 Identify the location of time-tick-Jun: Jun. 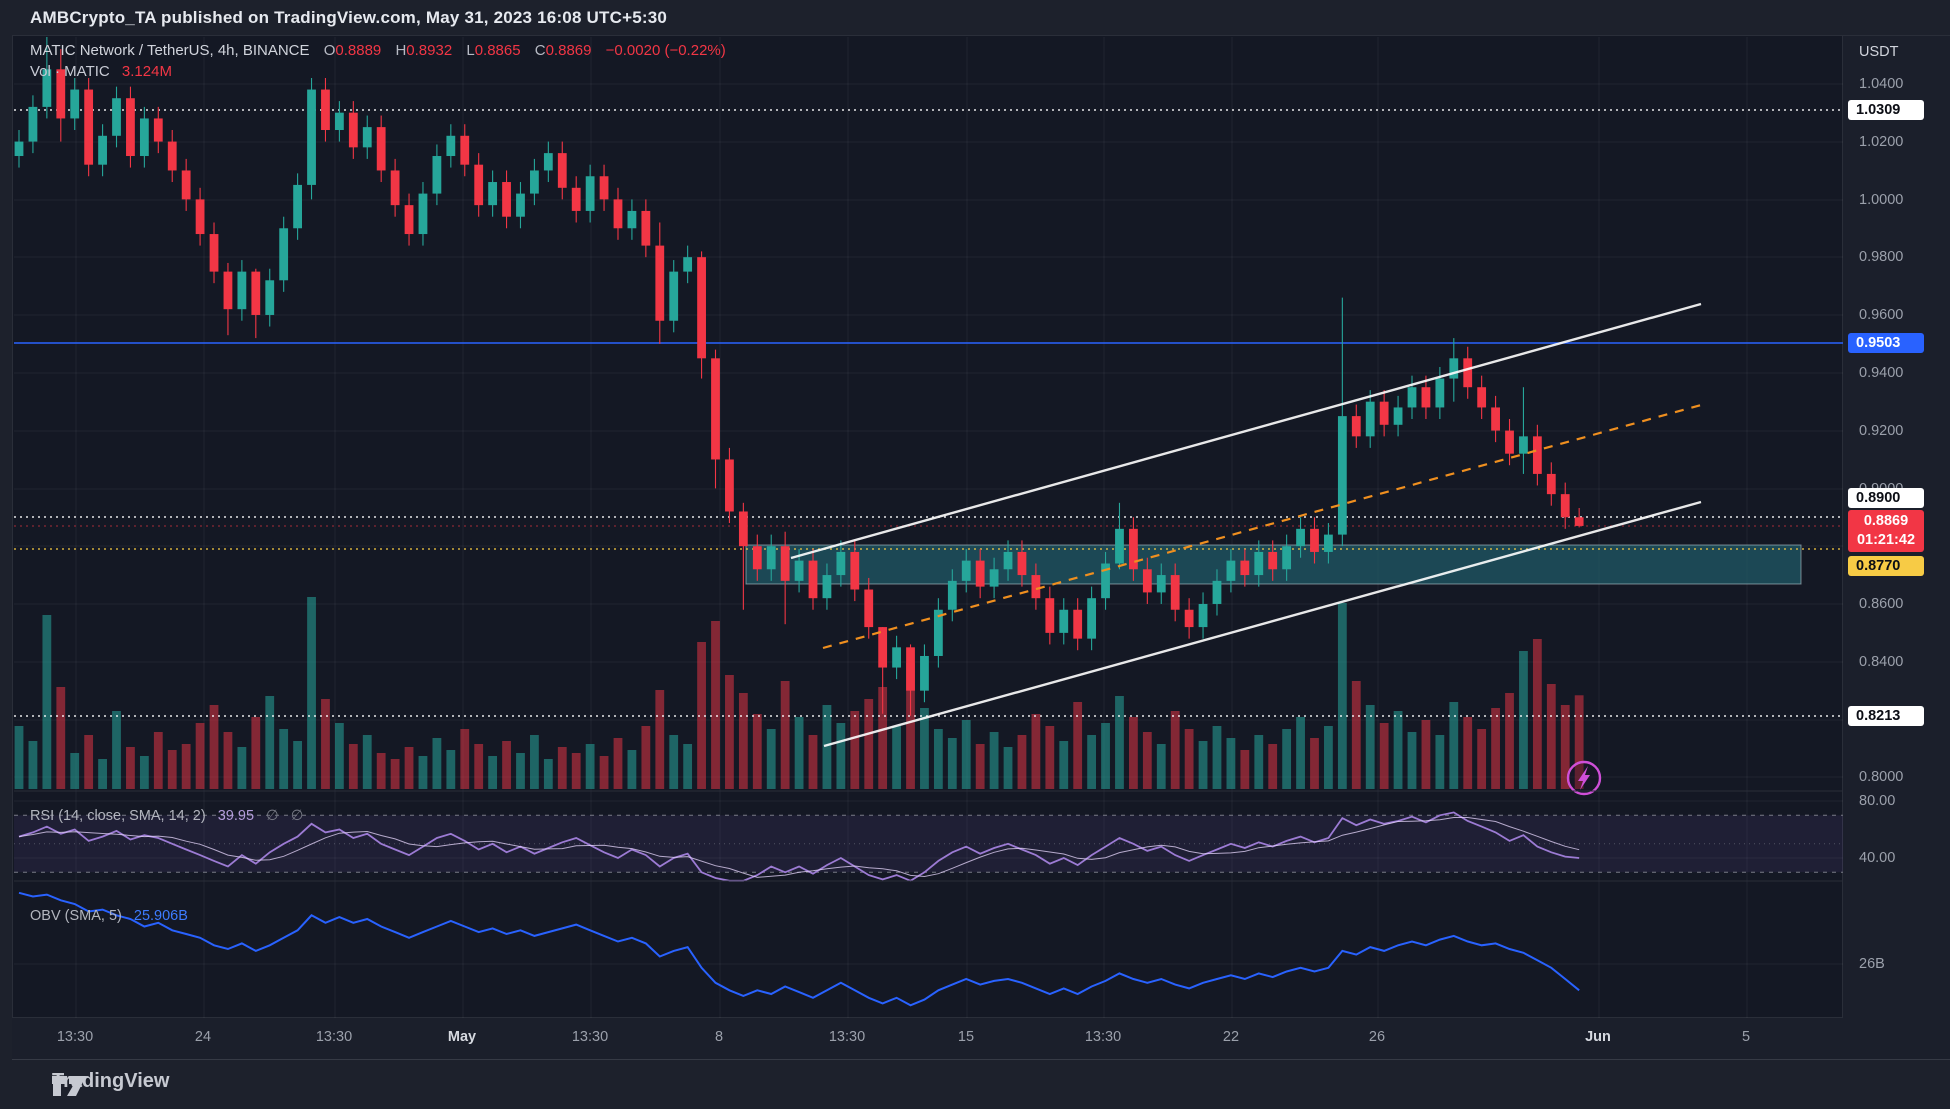
(1598, 1037).